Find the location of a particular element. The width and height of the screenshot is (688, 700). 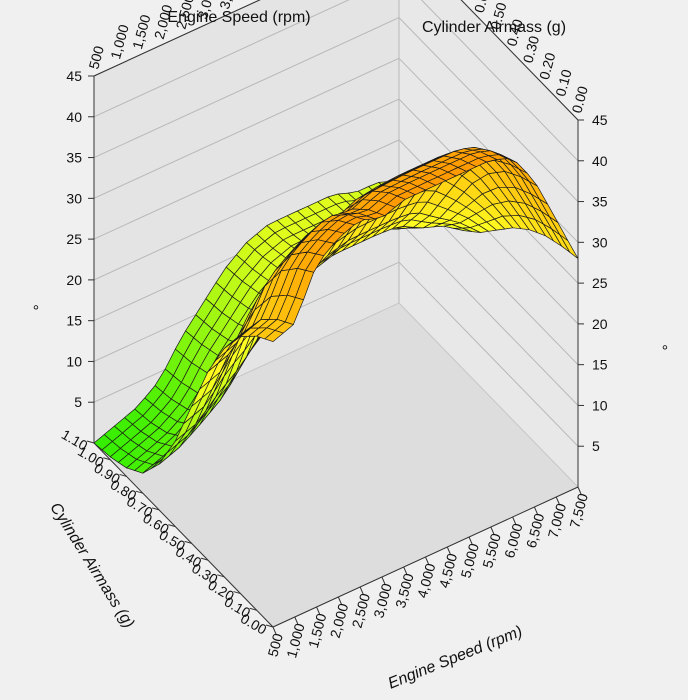

z-tick-label-left: 20 is located at coordinates (74, 280).